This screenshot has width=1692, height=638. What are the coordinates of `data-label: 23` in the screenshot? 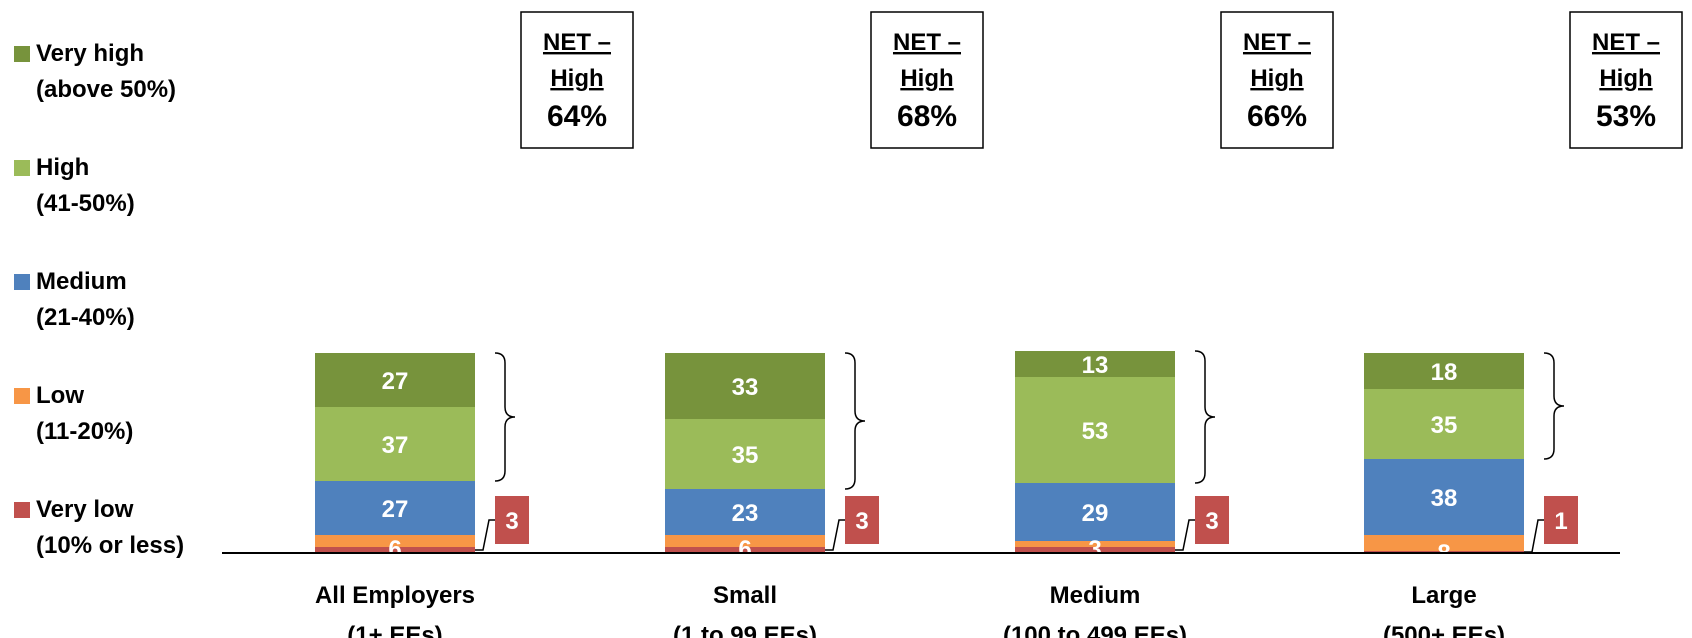 It's located at (745, 513).